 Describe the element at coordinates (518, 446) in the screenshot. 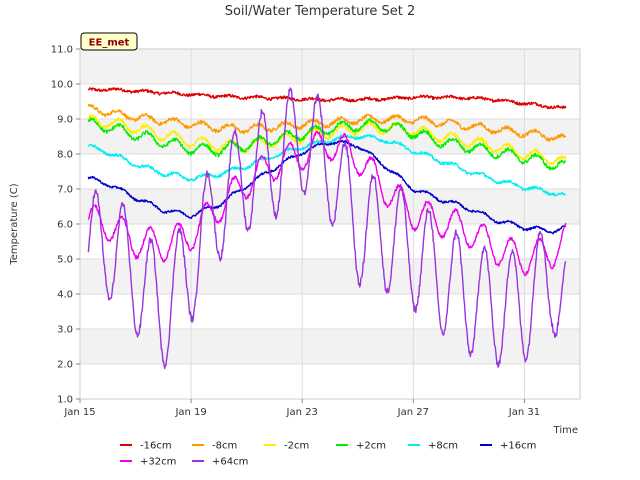

I see `legend-label: +16cm` at that location.